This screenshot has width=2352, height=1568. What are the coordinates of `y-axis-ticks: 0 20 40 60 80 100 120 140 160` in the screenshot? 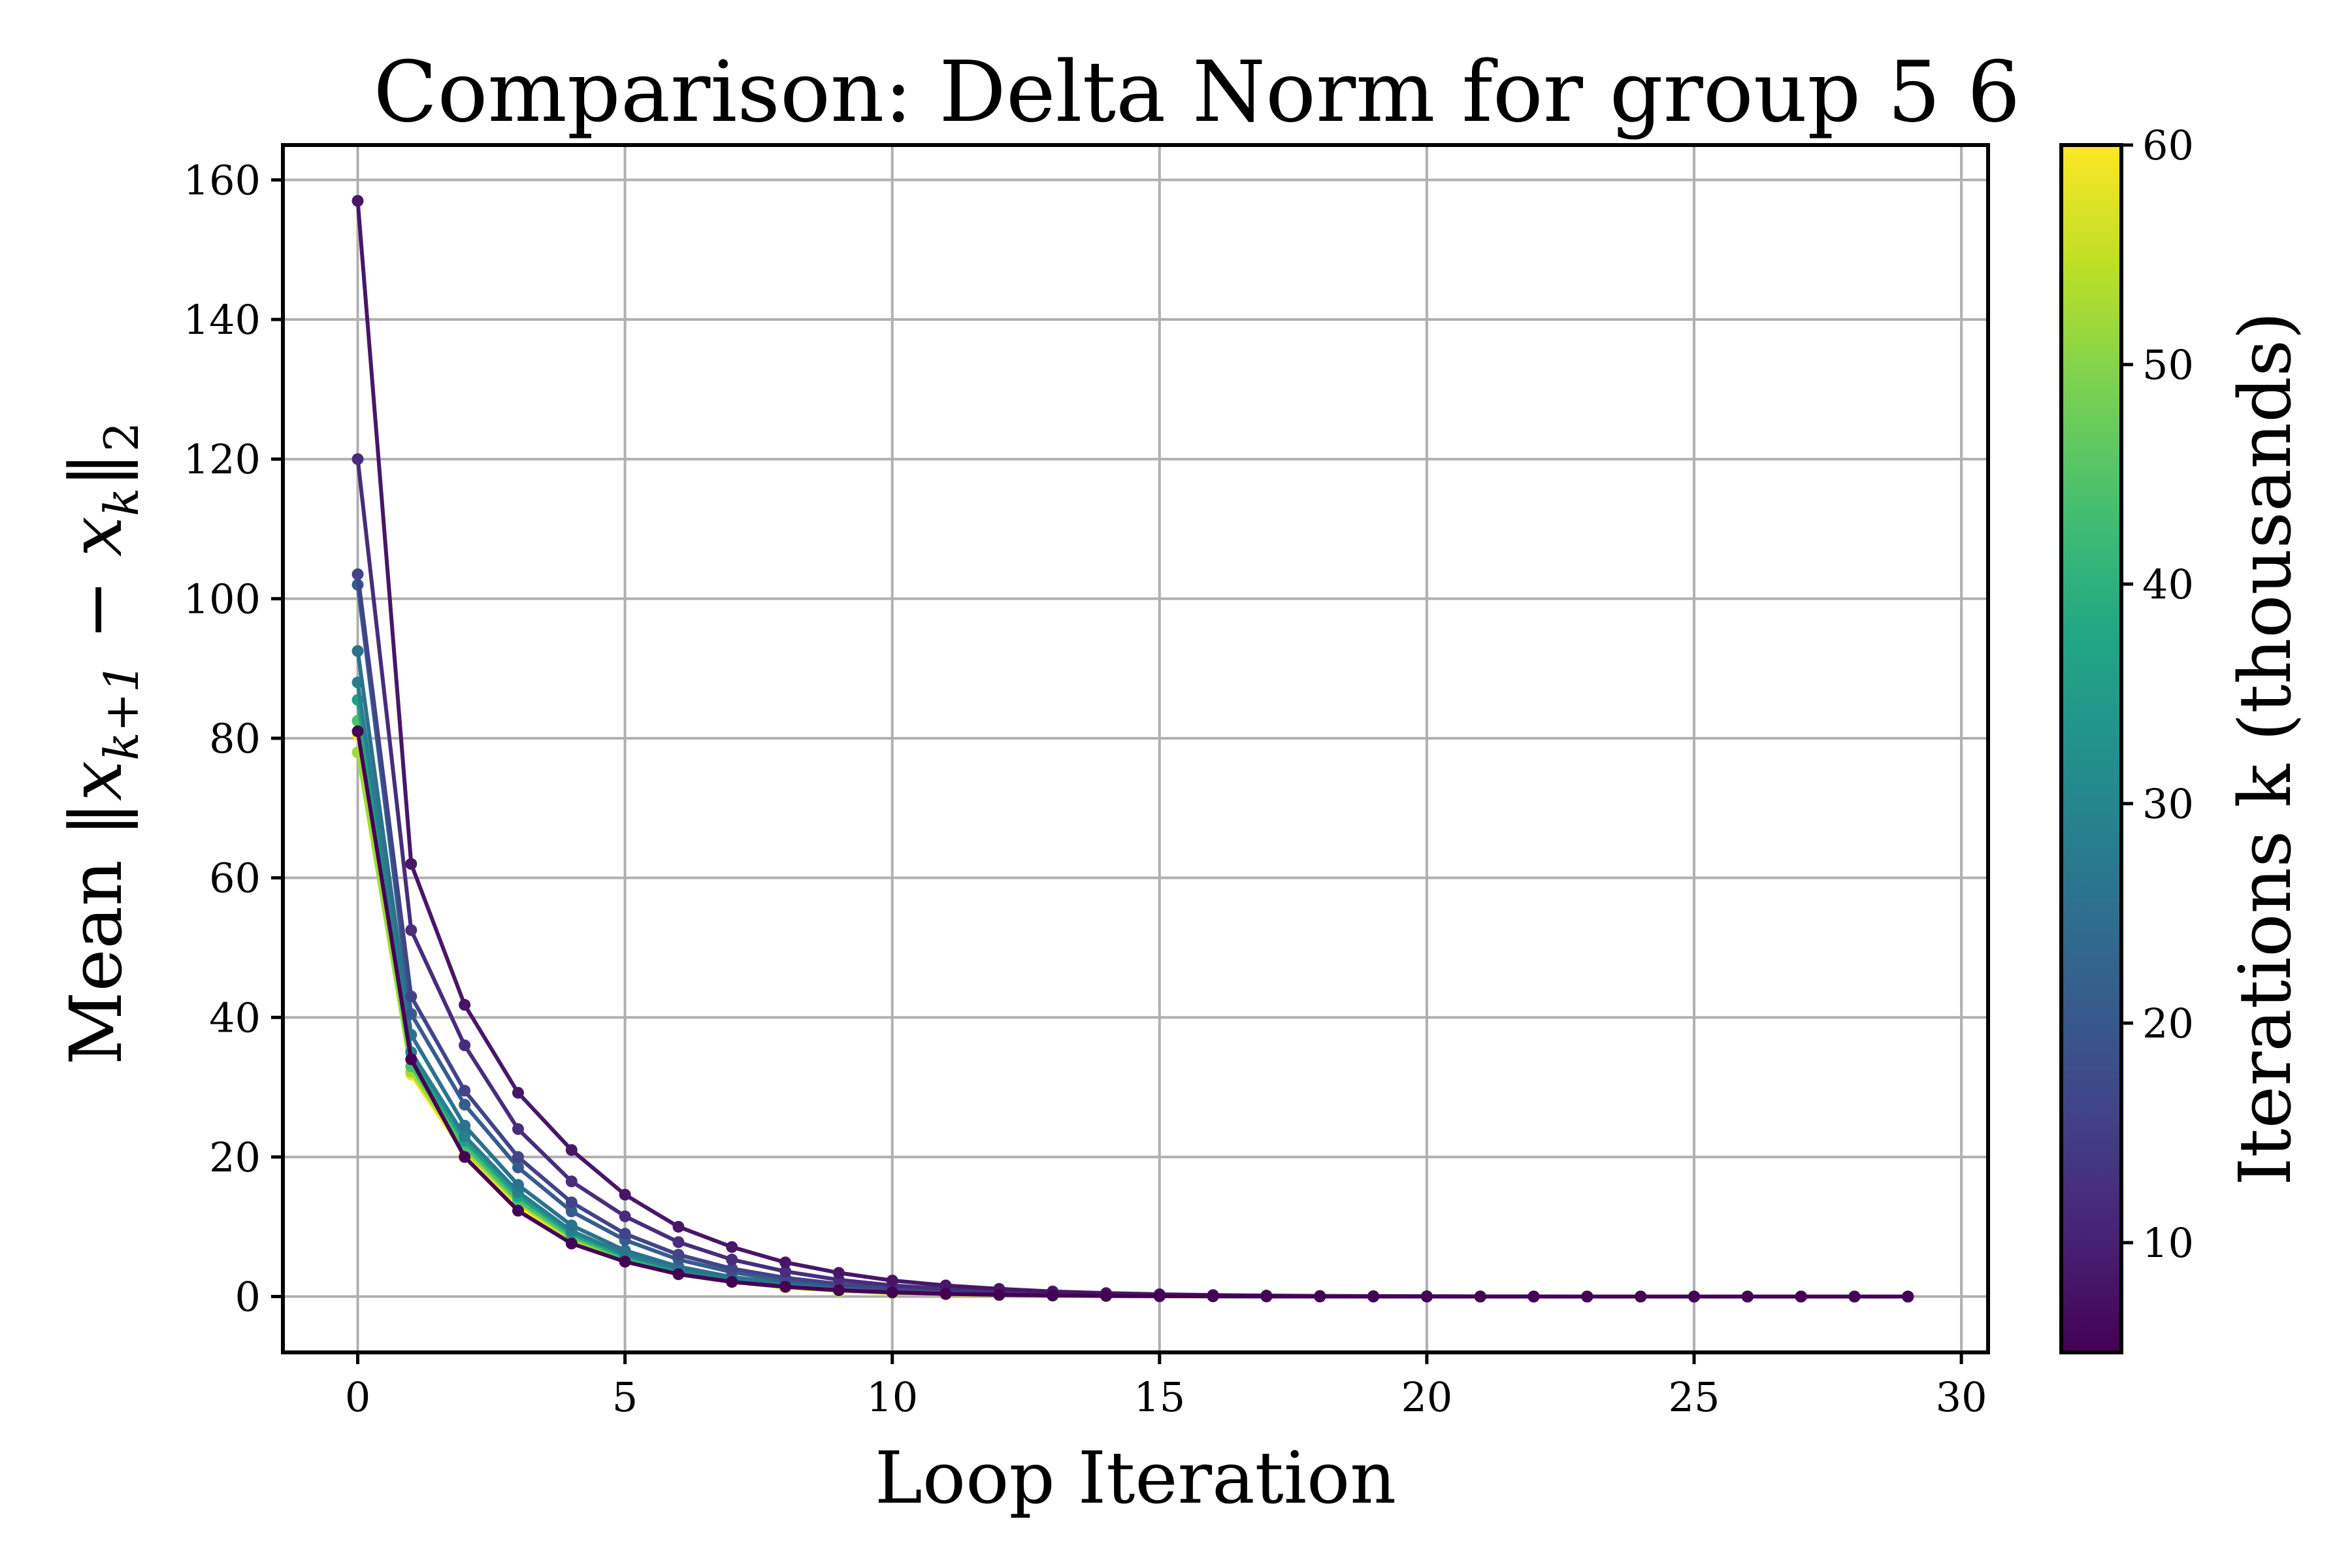 It's located at (233, 738).